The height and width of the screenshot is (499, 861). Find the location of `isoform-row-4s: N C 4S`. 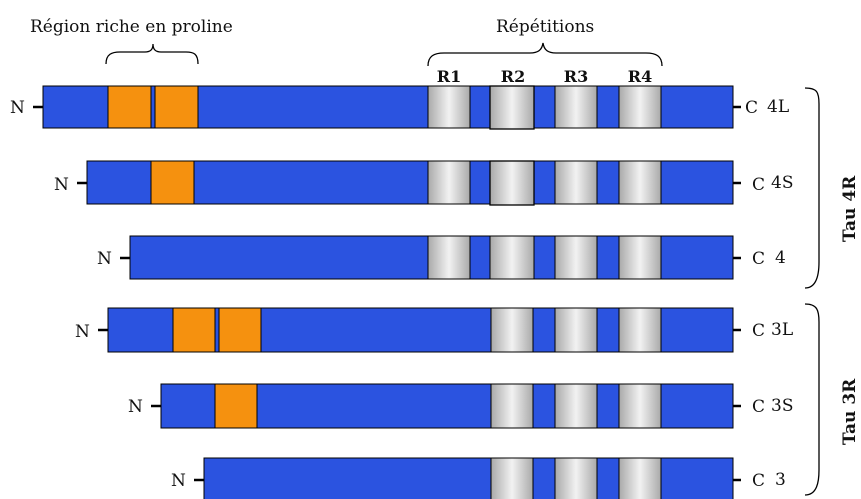

isoform-row-4s: N C 4S is located at coordinates (423, 183).